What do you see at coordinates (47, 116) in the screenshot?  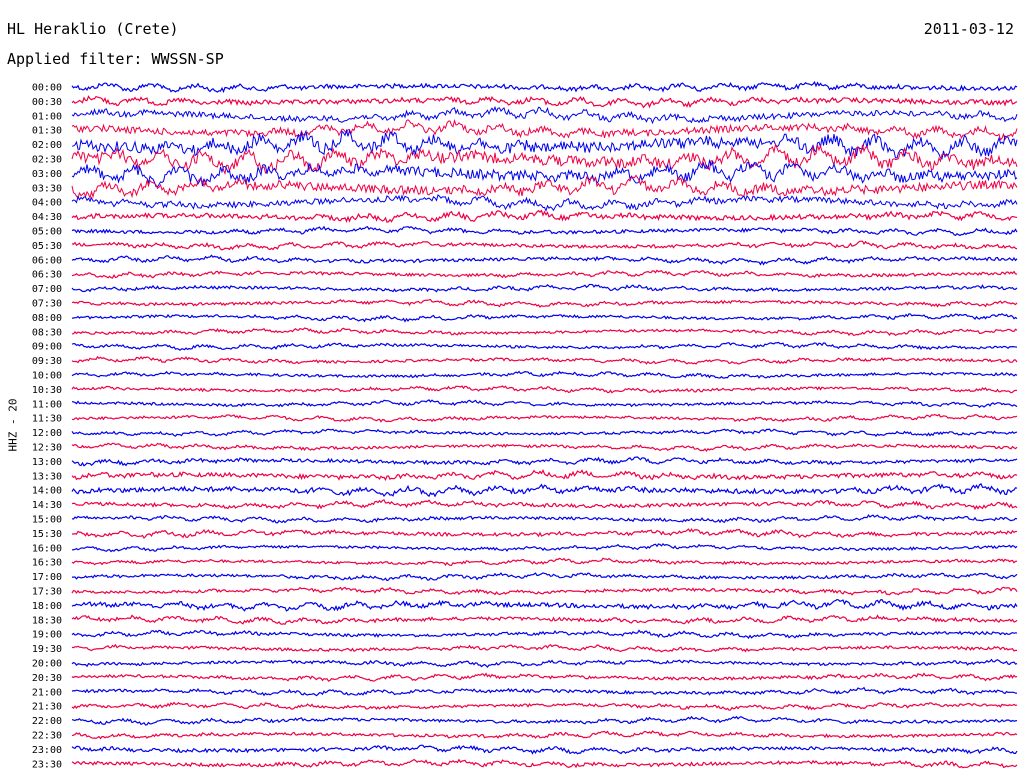 I see `row-time-label: 01:00` at bounding box center [47, 116].